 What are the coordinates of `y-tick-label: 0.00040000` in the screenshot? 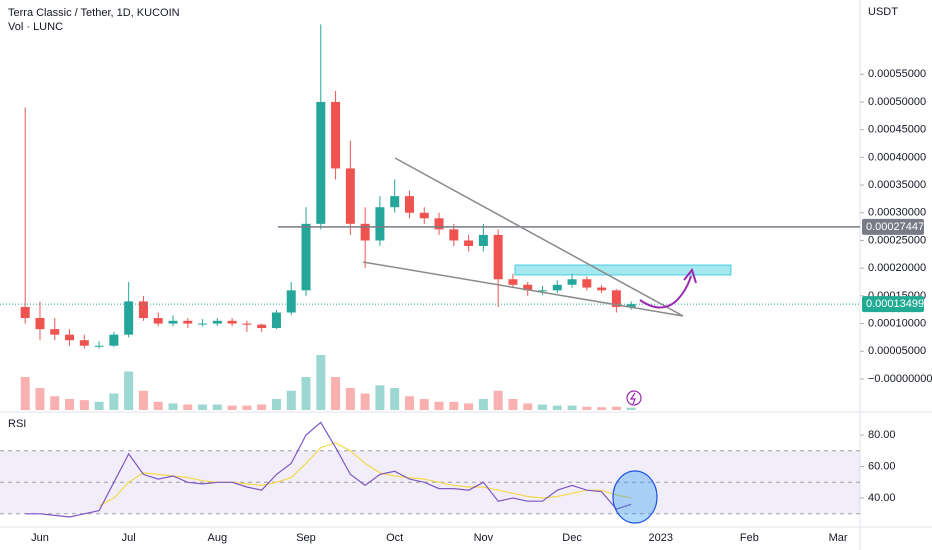 It's located at (897, 157).